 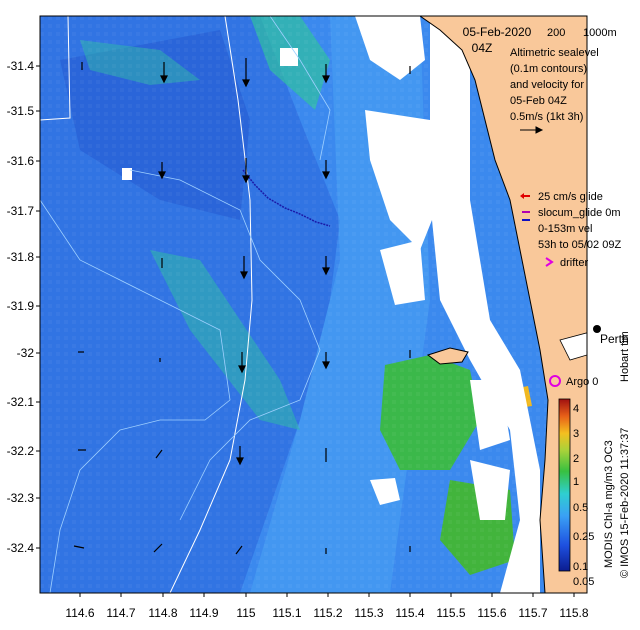 What do you see at coordinates (625, 503) in the screenshot?
I see `credit-text: © IMOS 15-Feb-2020 11:37:37` at bounding box center [625, 503].